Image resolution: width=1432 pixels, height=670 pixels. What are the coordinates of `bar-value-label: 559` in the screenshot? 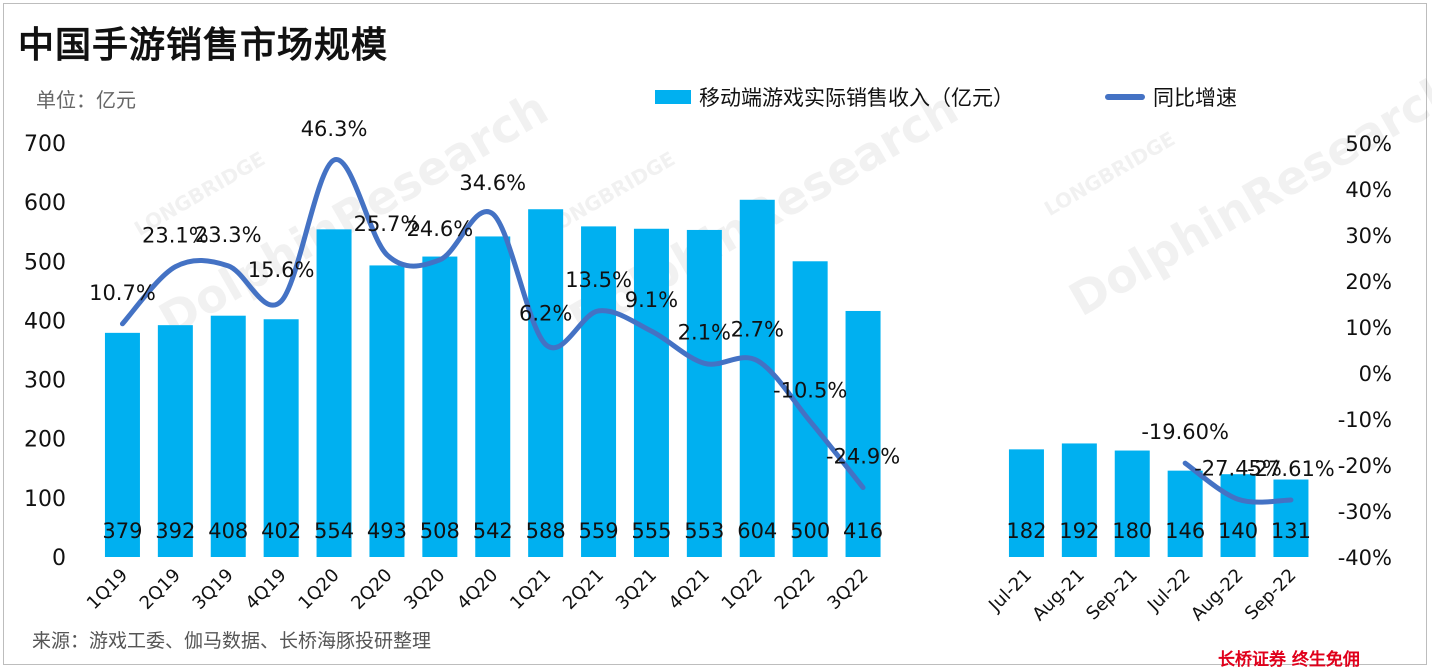 It's located at (599, 531).